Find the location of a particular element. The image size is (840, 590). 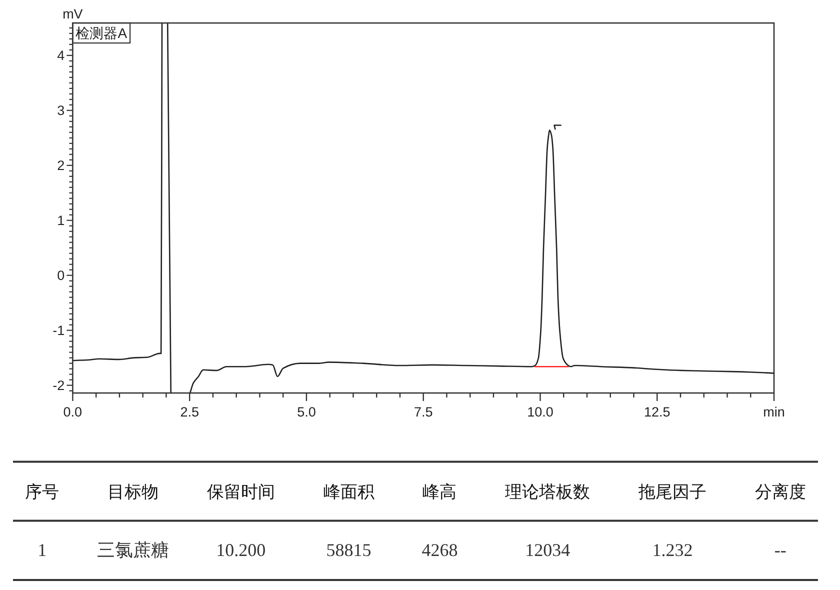

text: 4268 is located at coordinates (440, 550).